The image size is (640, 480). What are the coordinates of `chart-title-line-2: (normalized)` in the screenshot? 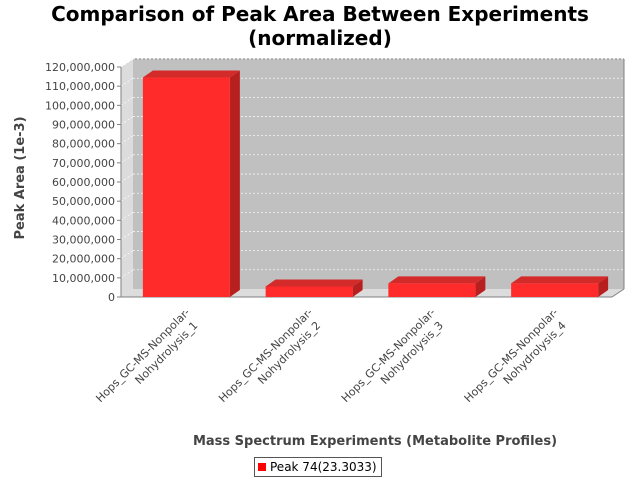 It's located at (320, 38).